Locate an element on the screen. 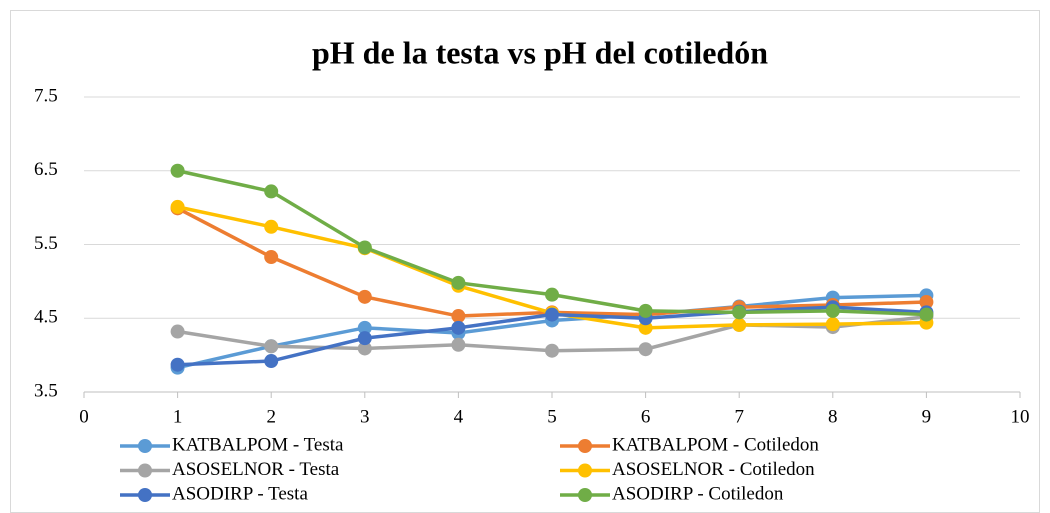 Image resolution: width=1050 pixels, height=513 pixels. chart-title: pH de la testa vs pH del cotiledón is located at coordinates (540, 52).